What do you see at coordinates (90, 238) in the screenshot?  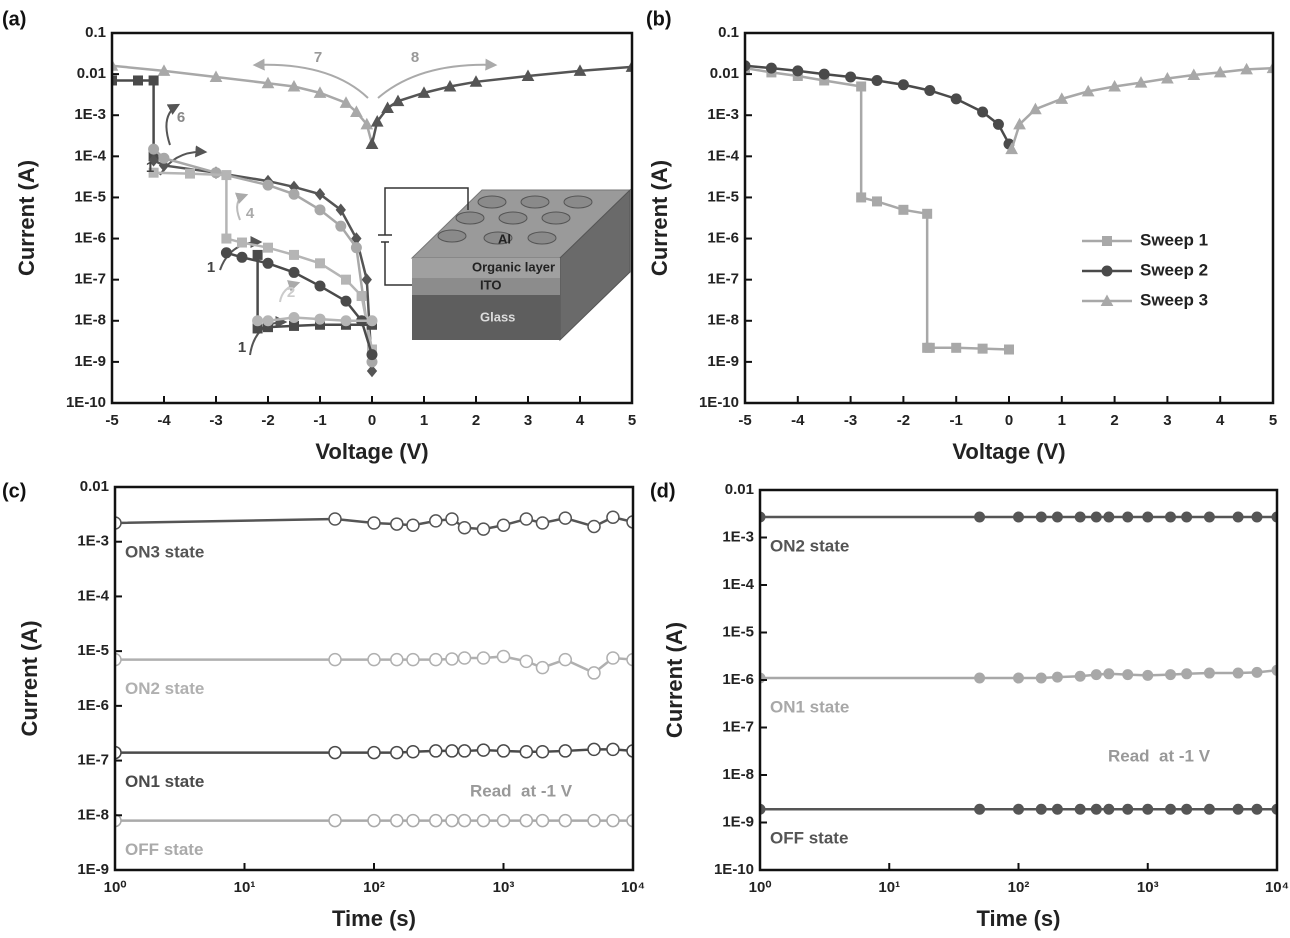 I see `y-tick-label: 1E-6` at bounding box center [90, 238].